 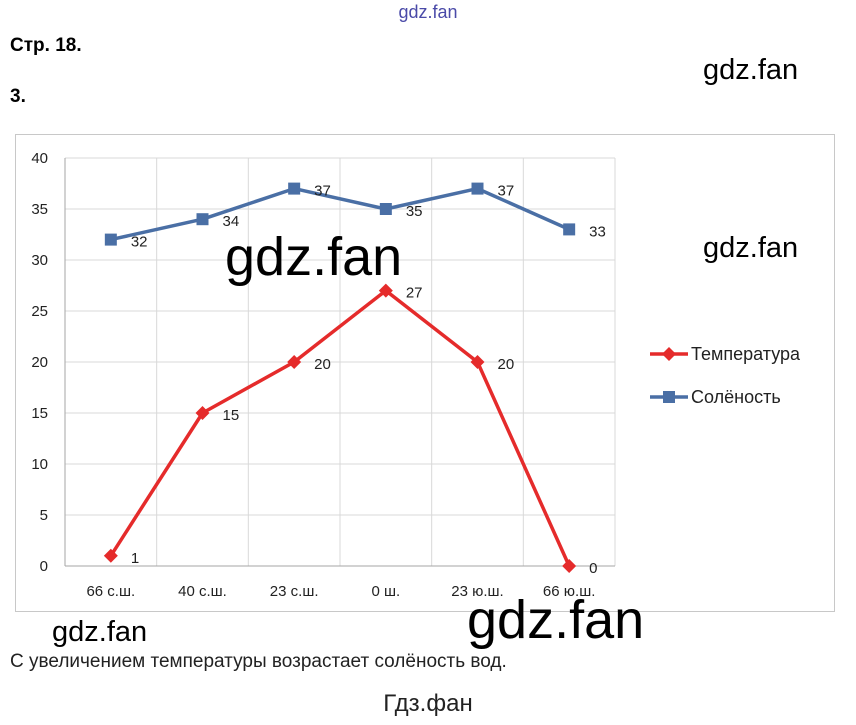 I want to click on x-tick-label: 23 с.ш., so click(x=294, y=591).